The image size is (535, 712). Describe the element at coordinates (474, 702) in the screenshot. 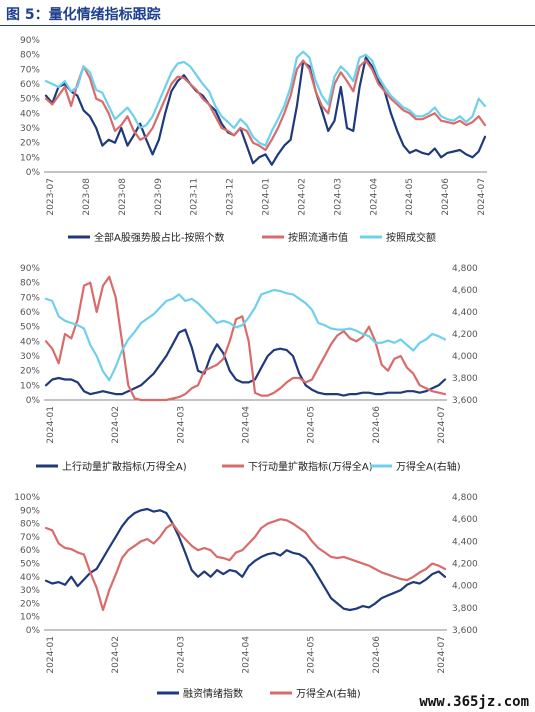

I see `watermark: www.365jz.com` at that location.